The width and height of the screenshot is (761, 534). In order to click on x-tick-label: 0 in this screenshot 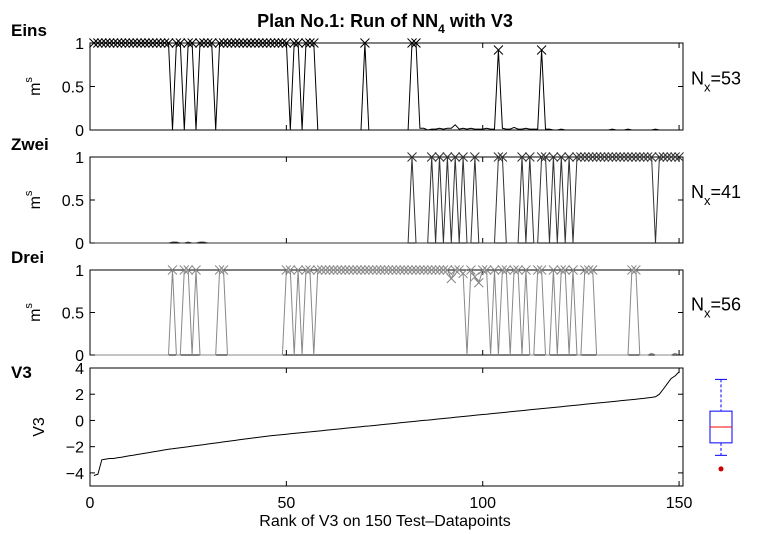, I will do `click(90, 503)`.